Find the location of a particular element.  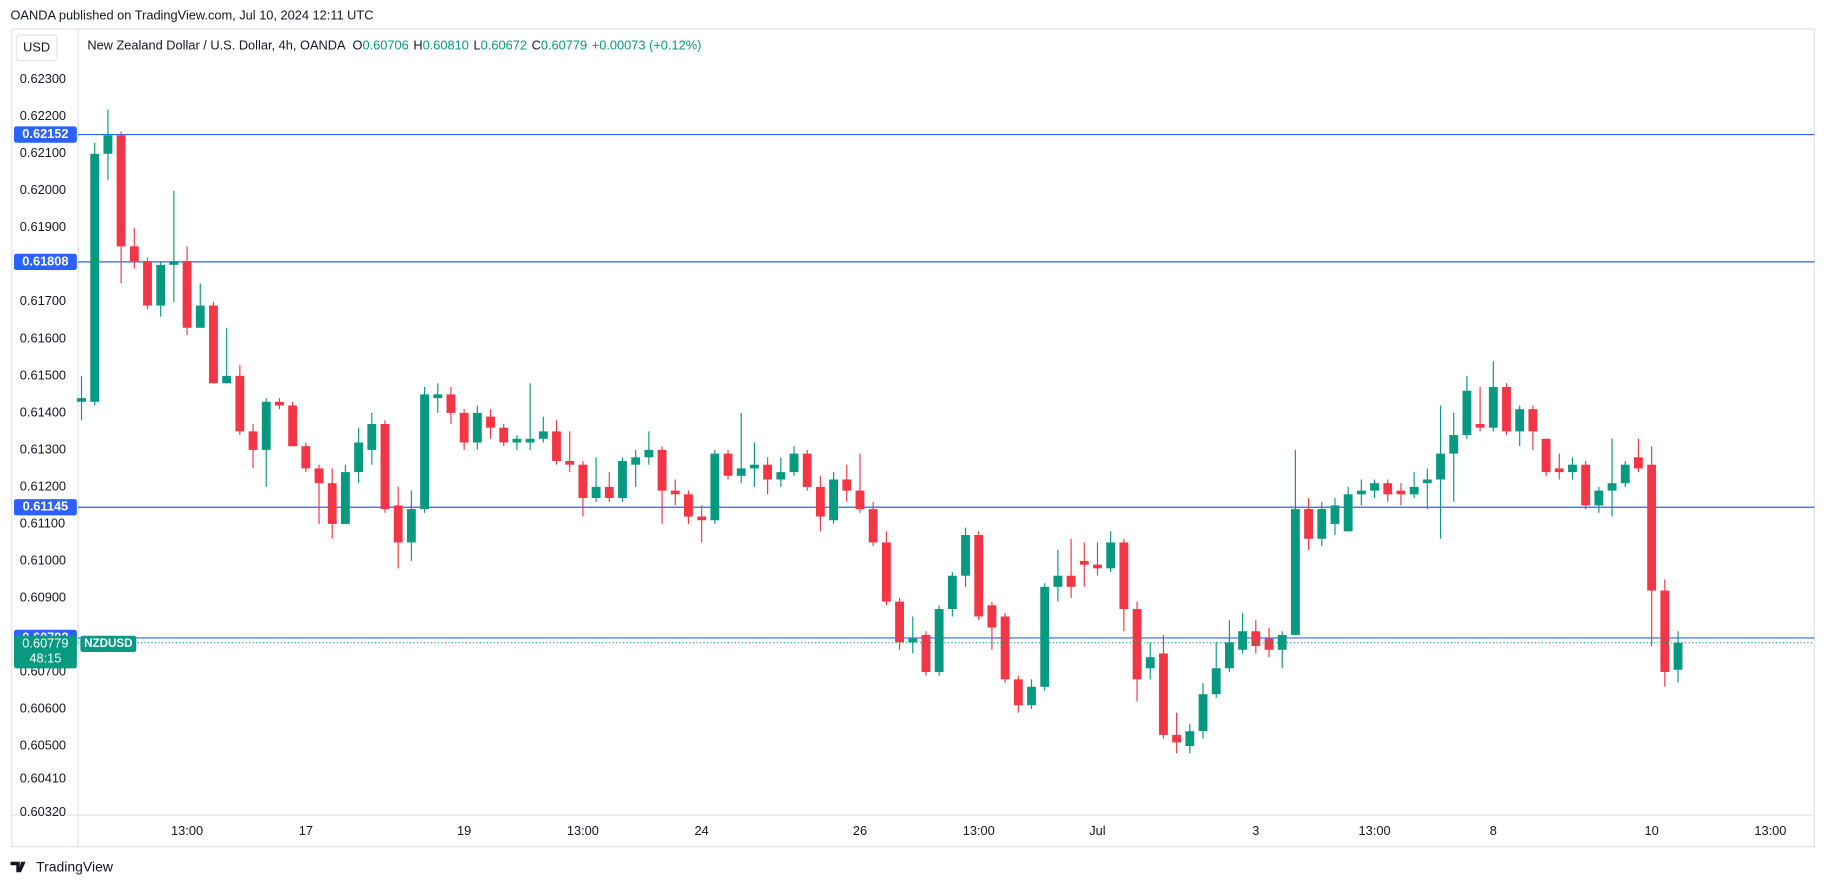

currency-button is located at coordinates (36, 48).